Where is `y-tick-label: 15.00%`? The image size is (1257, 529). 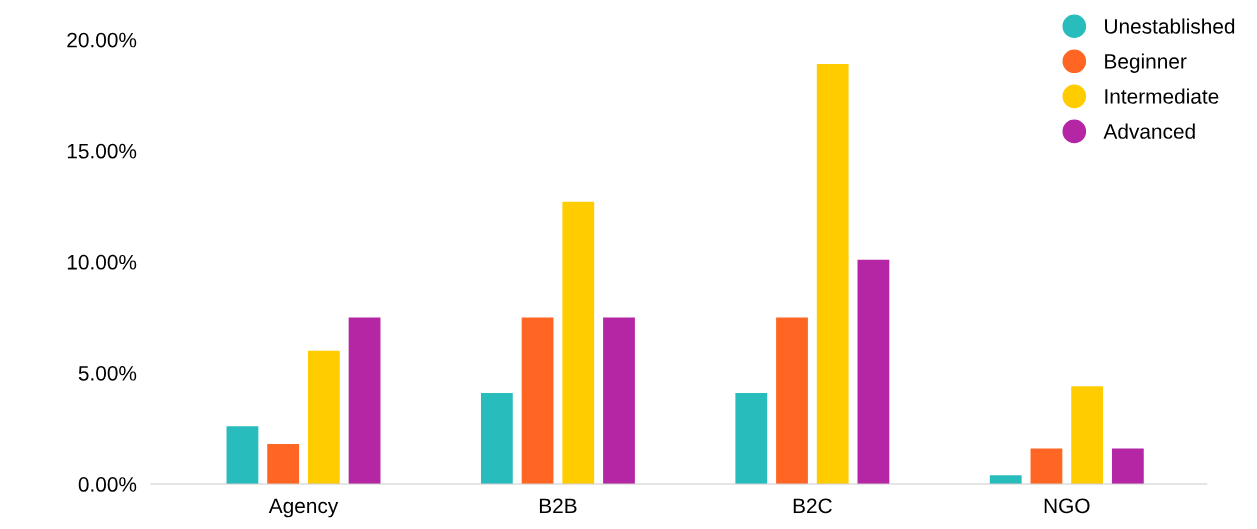 y-tick-label: 15.00% is located at coordinates (102, 151).